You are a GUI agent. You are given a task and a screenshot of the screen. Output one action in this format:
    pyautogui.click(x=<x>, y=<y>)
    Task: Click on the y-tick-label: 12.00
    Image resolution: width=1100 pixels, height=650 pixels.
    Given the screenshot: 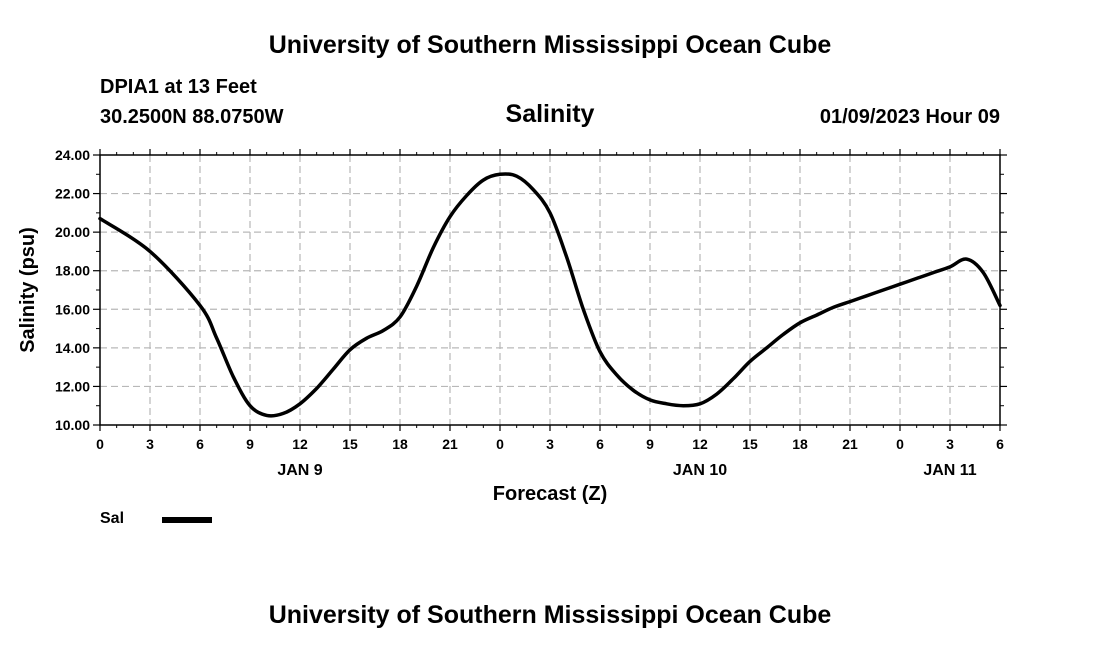 What is the action you would take?
    pyautogui.click(x=72, y=386)
    